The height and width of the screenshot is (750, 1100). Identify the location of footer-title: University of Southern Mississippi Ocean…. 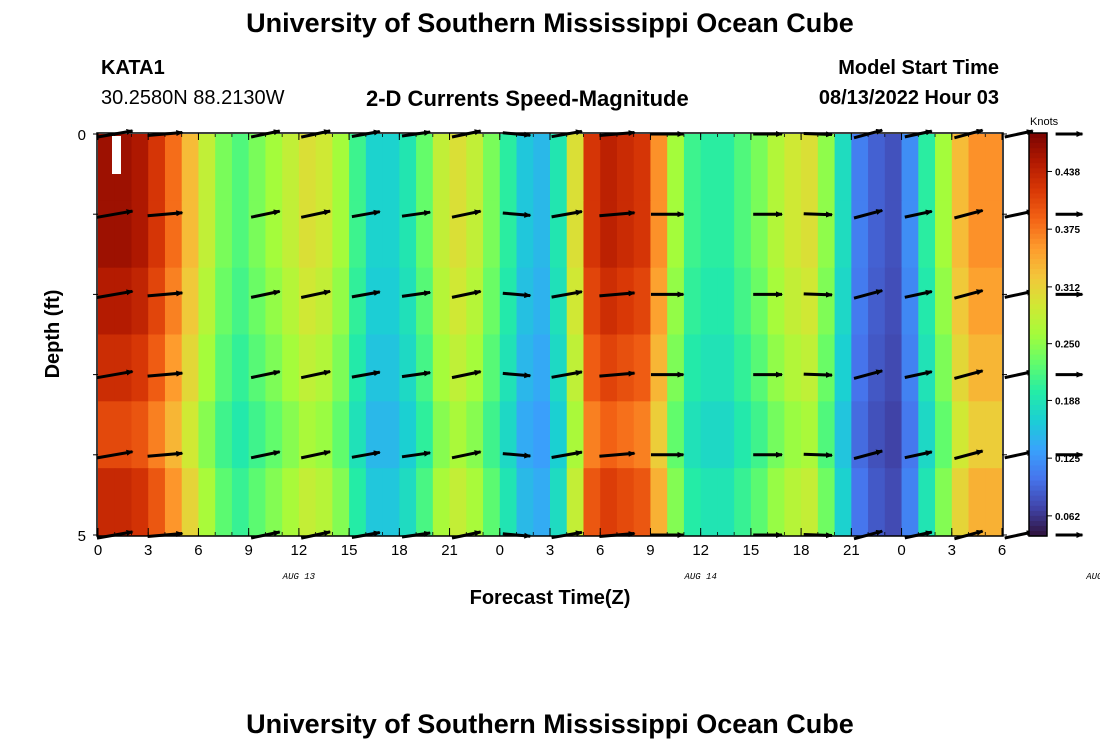
(550, 724).